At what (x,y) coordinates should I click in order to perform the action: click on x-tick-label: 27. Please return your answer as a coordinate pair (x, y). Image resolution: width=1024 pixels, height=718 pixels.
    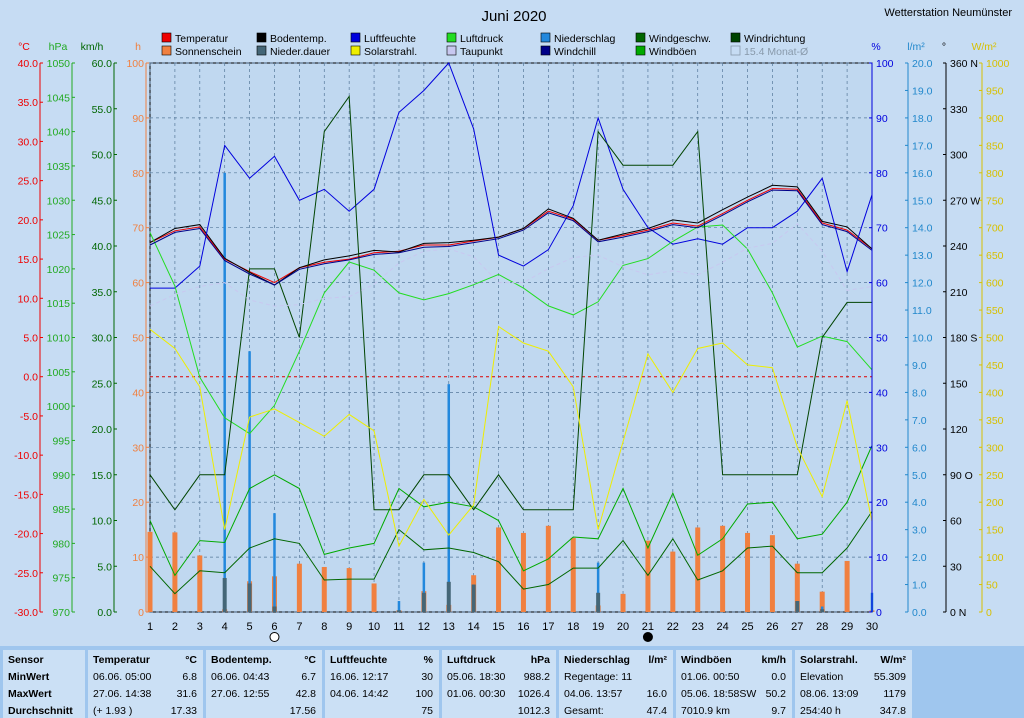
    Looking at the image, I should click on (797, 627).